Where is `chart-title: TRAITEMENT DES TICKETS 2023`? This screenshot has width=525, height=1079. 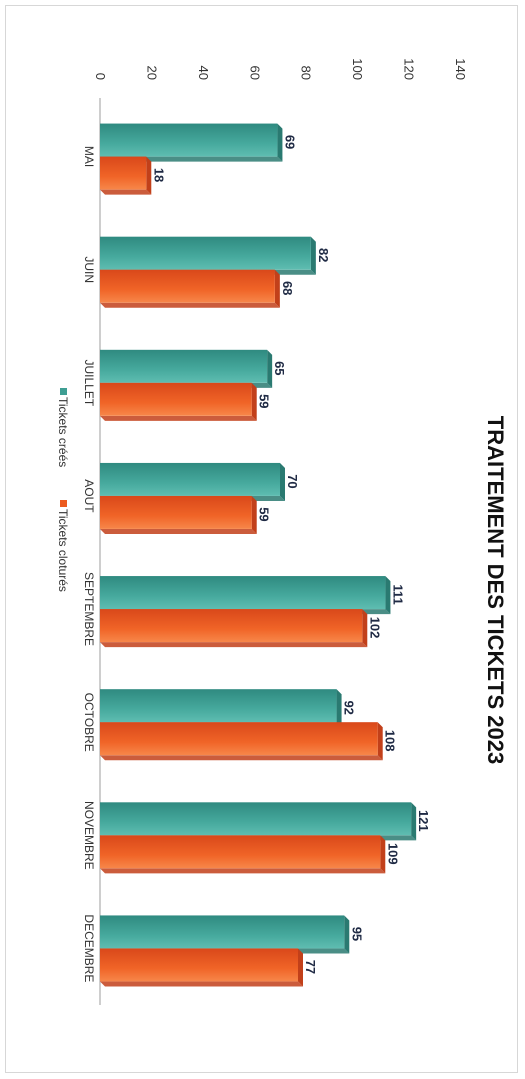 chart-title: TRAITEMENT DES TICKETS 2023 is located at coordinates (495, 590).